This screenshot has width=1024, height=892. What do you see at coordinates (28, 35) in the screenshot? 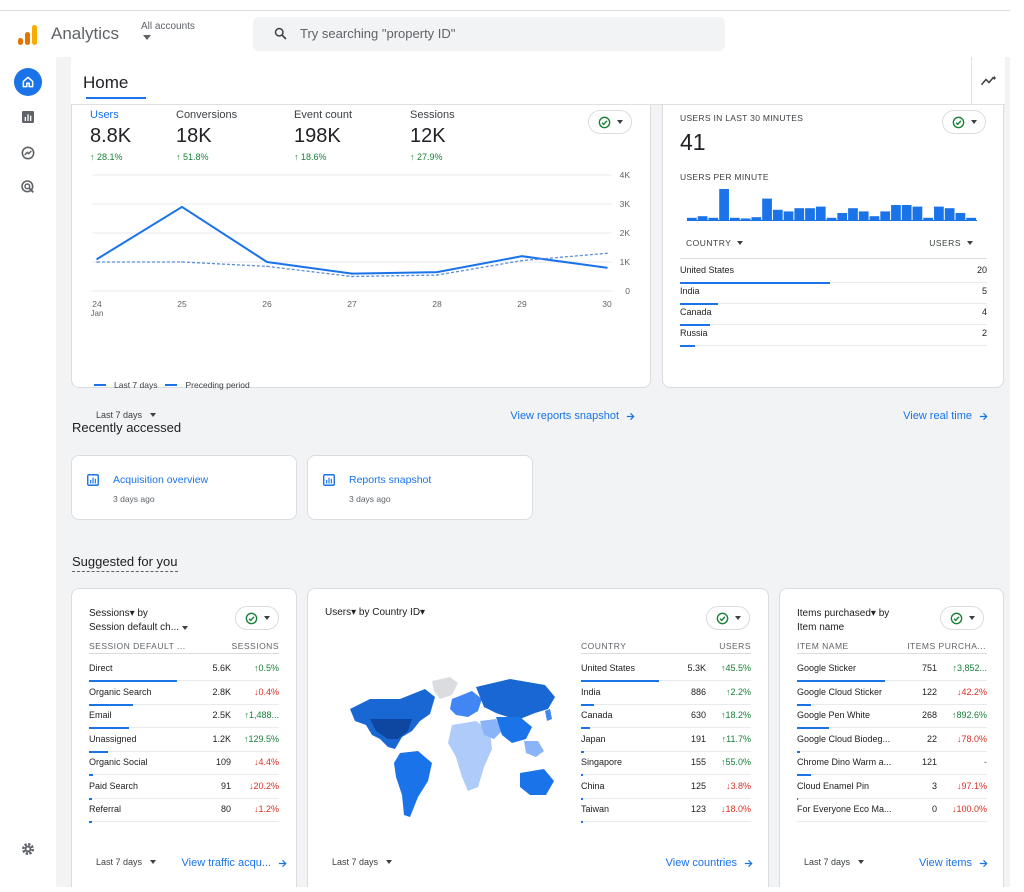
I see `analytics-logo-icon` at bounding box center [28, 35].